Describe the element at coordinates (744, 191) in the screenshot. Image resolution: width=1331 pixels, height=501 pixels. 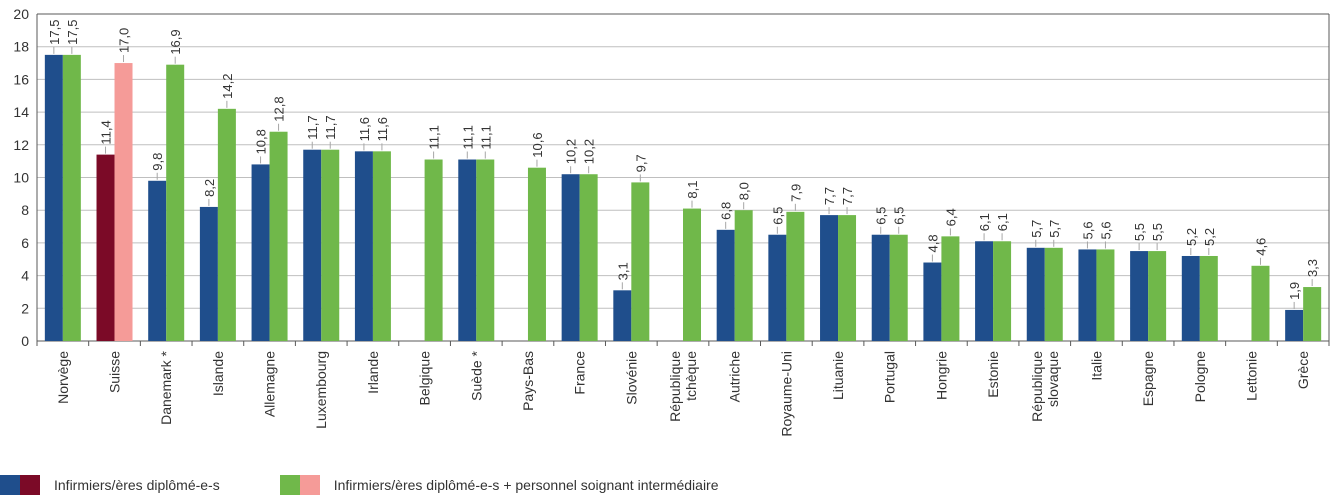
I see `data-label: 8,0` at that location.